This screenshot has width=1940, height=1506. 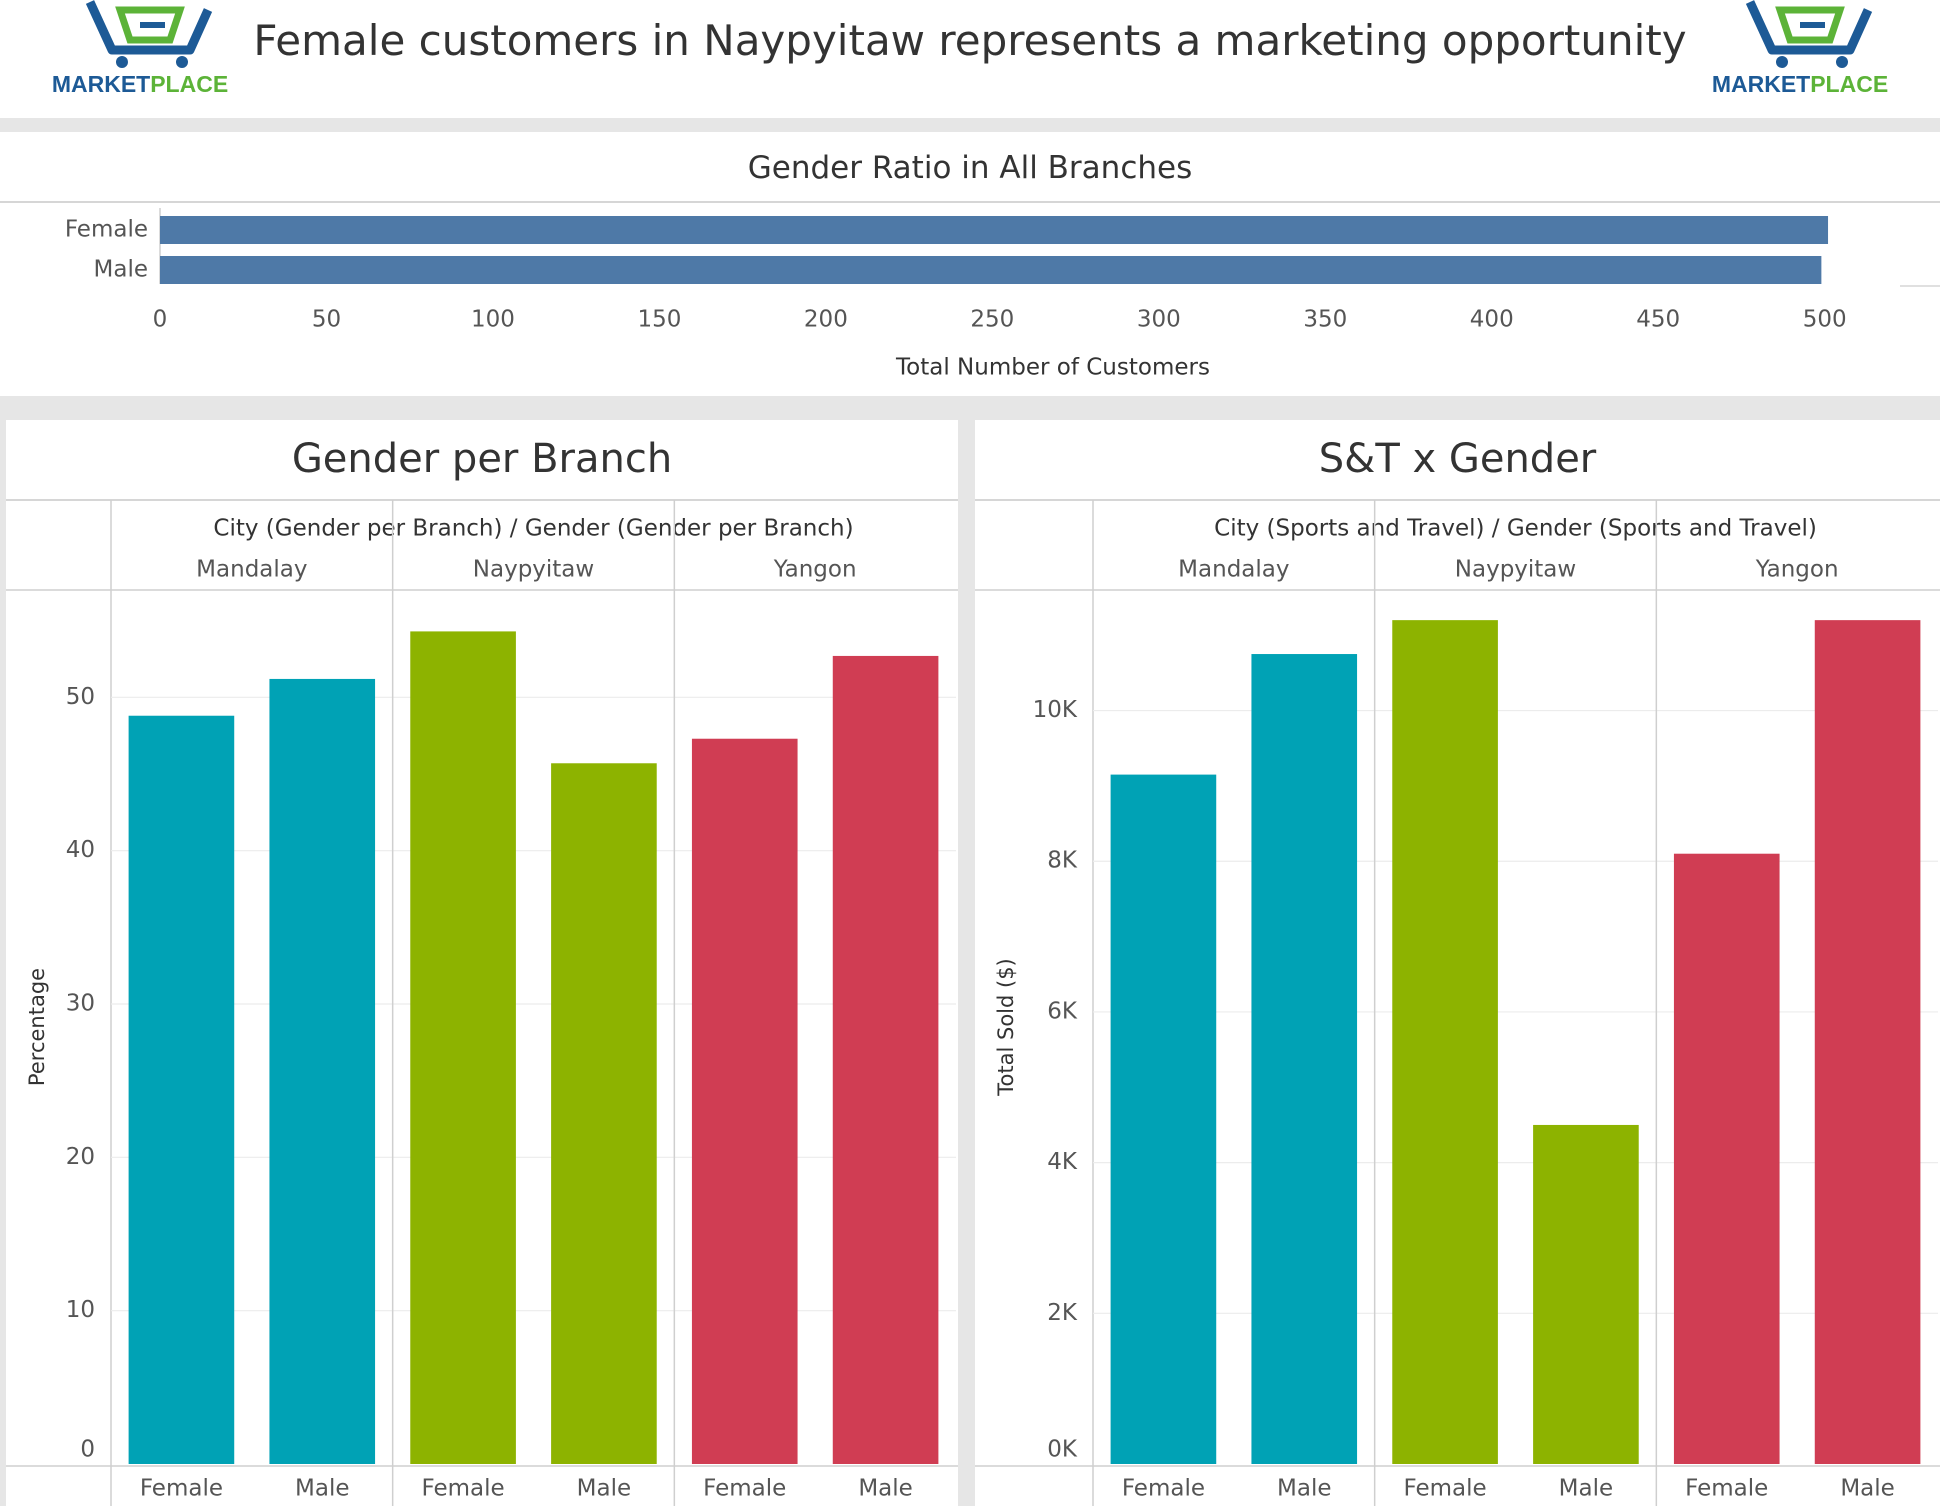 What do you see at coordinates (1325, 320) in the screenshot?
I see `x-tick-label: 350` at bounding box center [1325, 320].